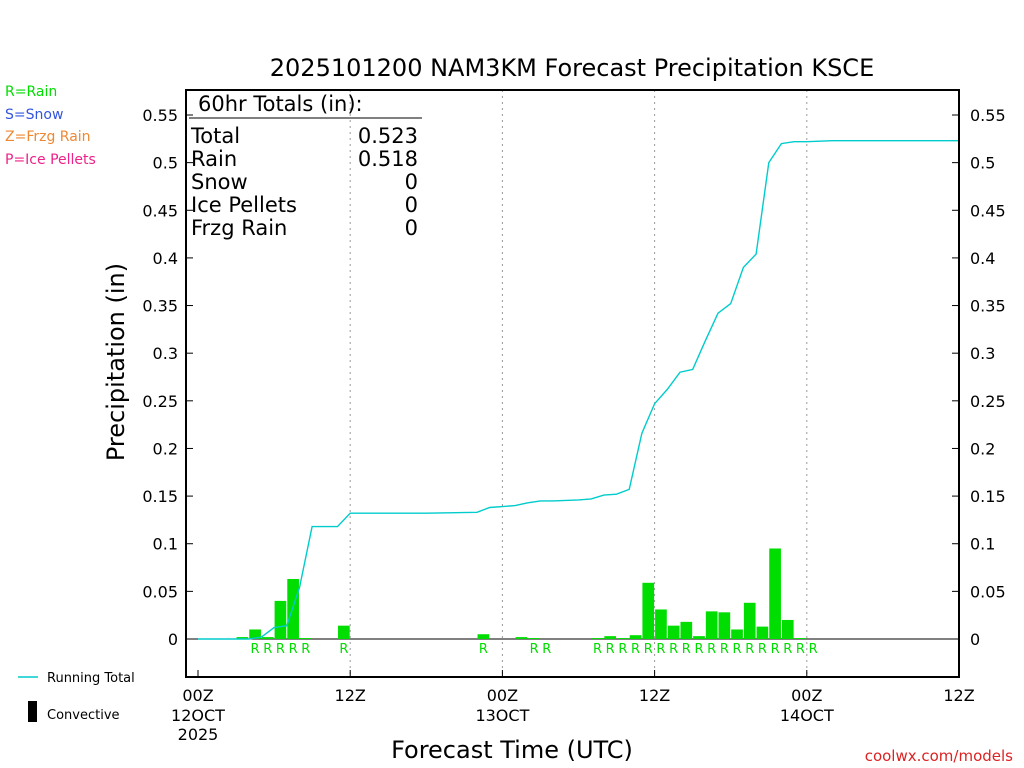 This screenshot has width=1024, height=768. Describe the element at coordinates (502, 715) in the screenshot. I see `x-tick-date: 13OCT` at that location.